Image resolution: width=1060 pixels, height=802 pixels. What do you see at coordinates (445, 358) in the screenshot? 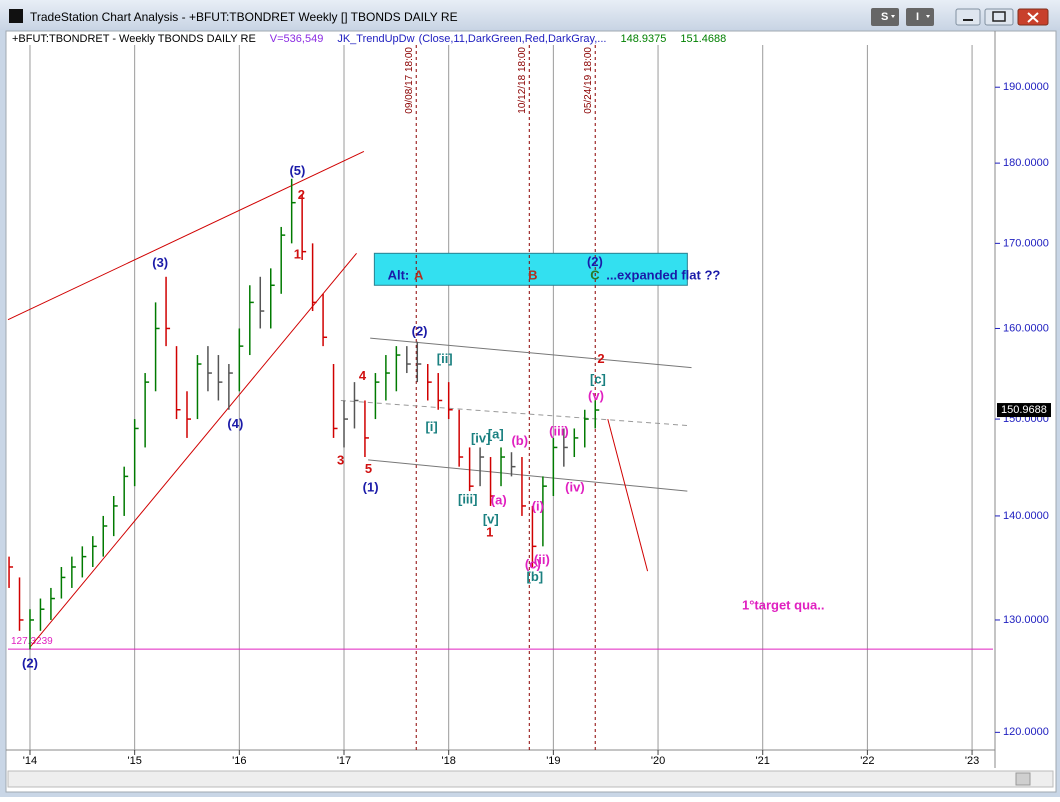
I see `wave-label: [ii]` at bounding box center [445, 358].